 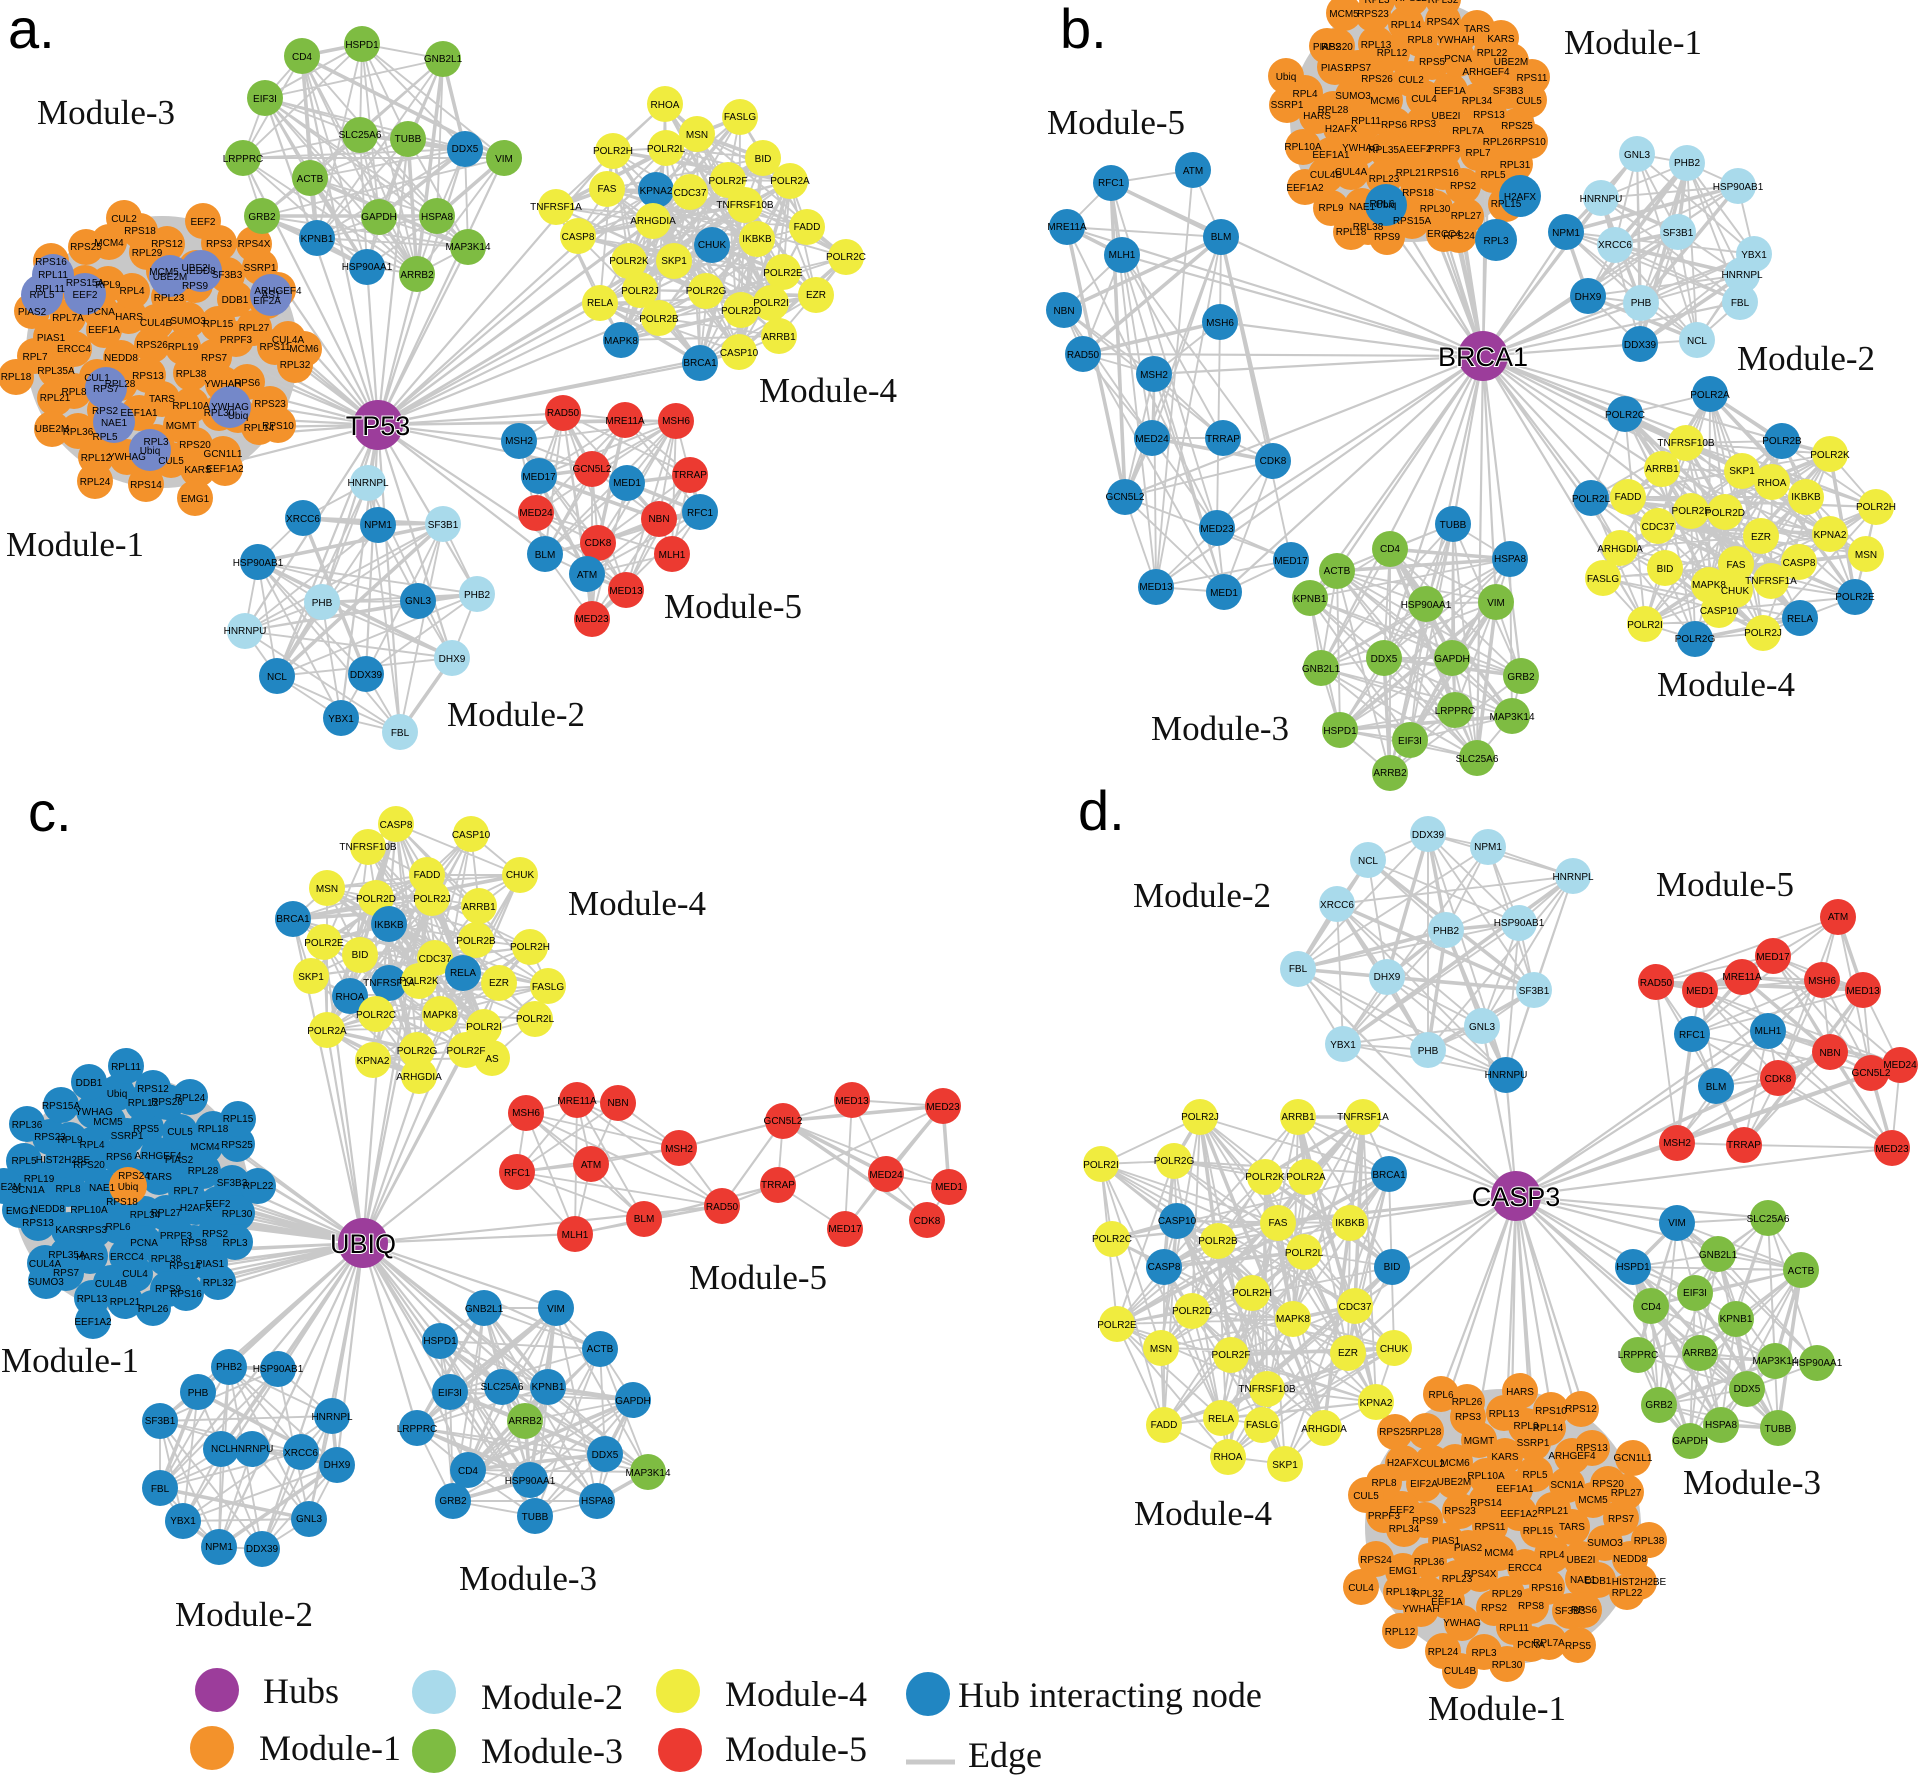 I want to click on svg-text: RPL34, so click(x=145, y=1215).